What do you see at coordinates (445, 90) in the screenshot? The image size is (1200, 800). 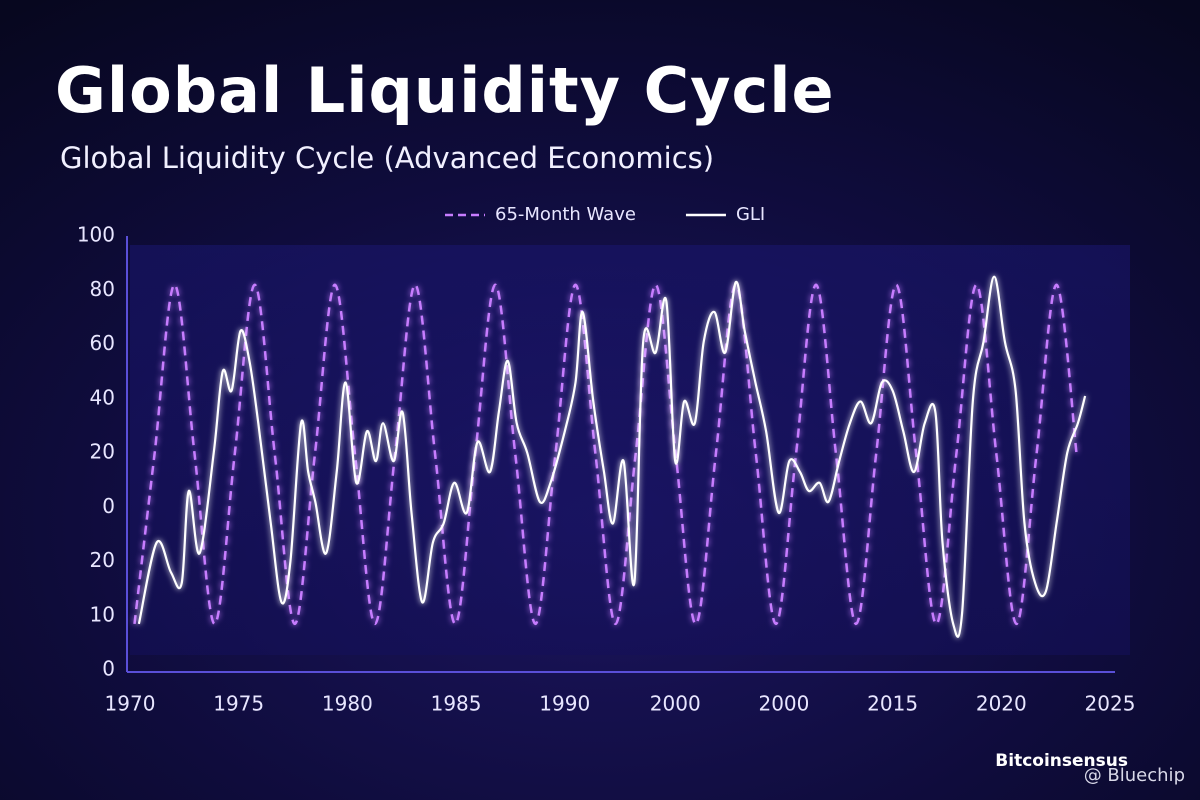 I see `chart-title: Global Liquidity Cycle` at bounding box center [445, 90].